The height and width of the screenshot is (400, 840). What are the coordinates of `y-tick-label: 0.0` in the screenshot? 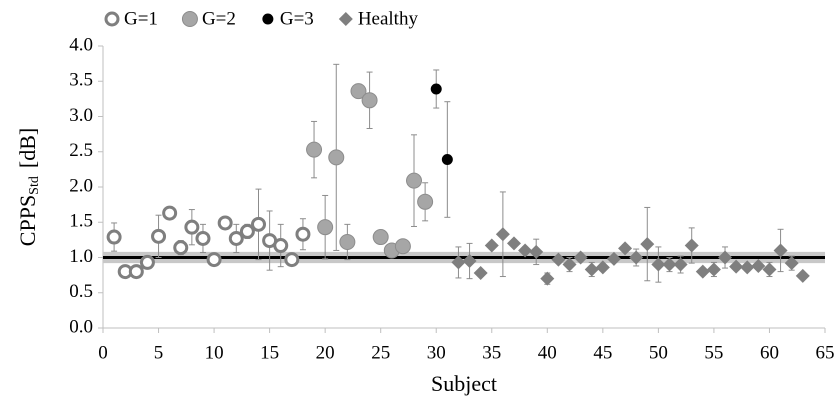 It's located at (81, 326).